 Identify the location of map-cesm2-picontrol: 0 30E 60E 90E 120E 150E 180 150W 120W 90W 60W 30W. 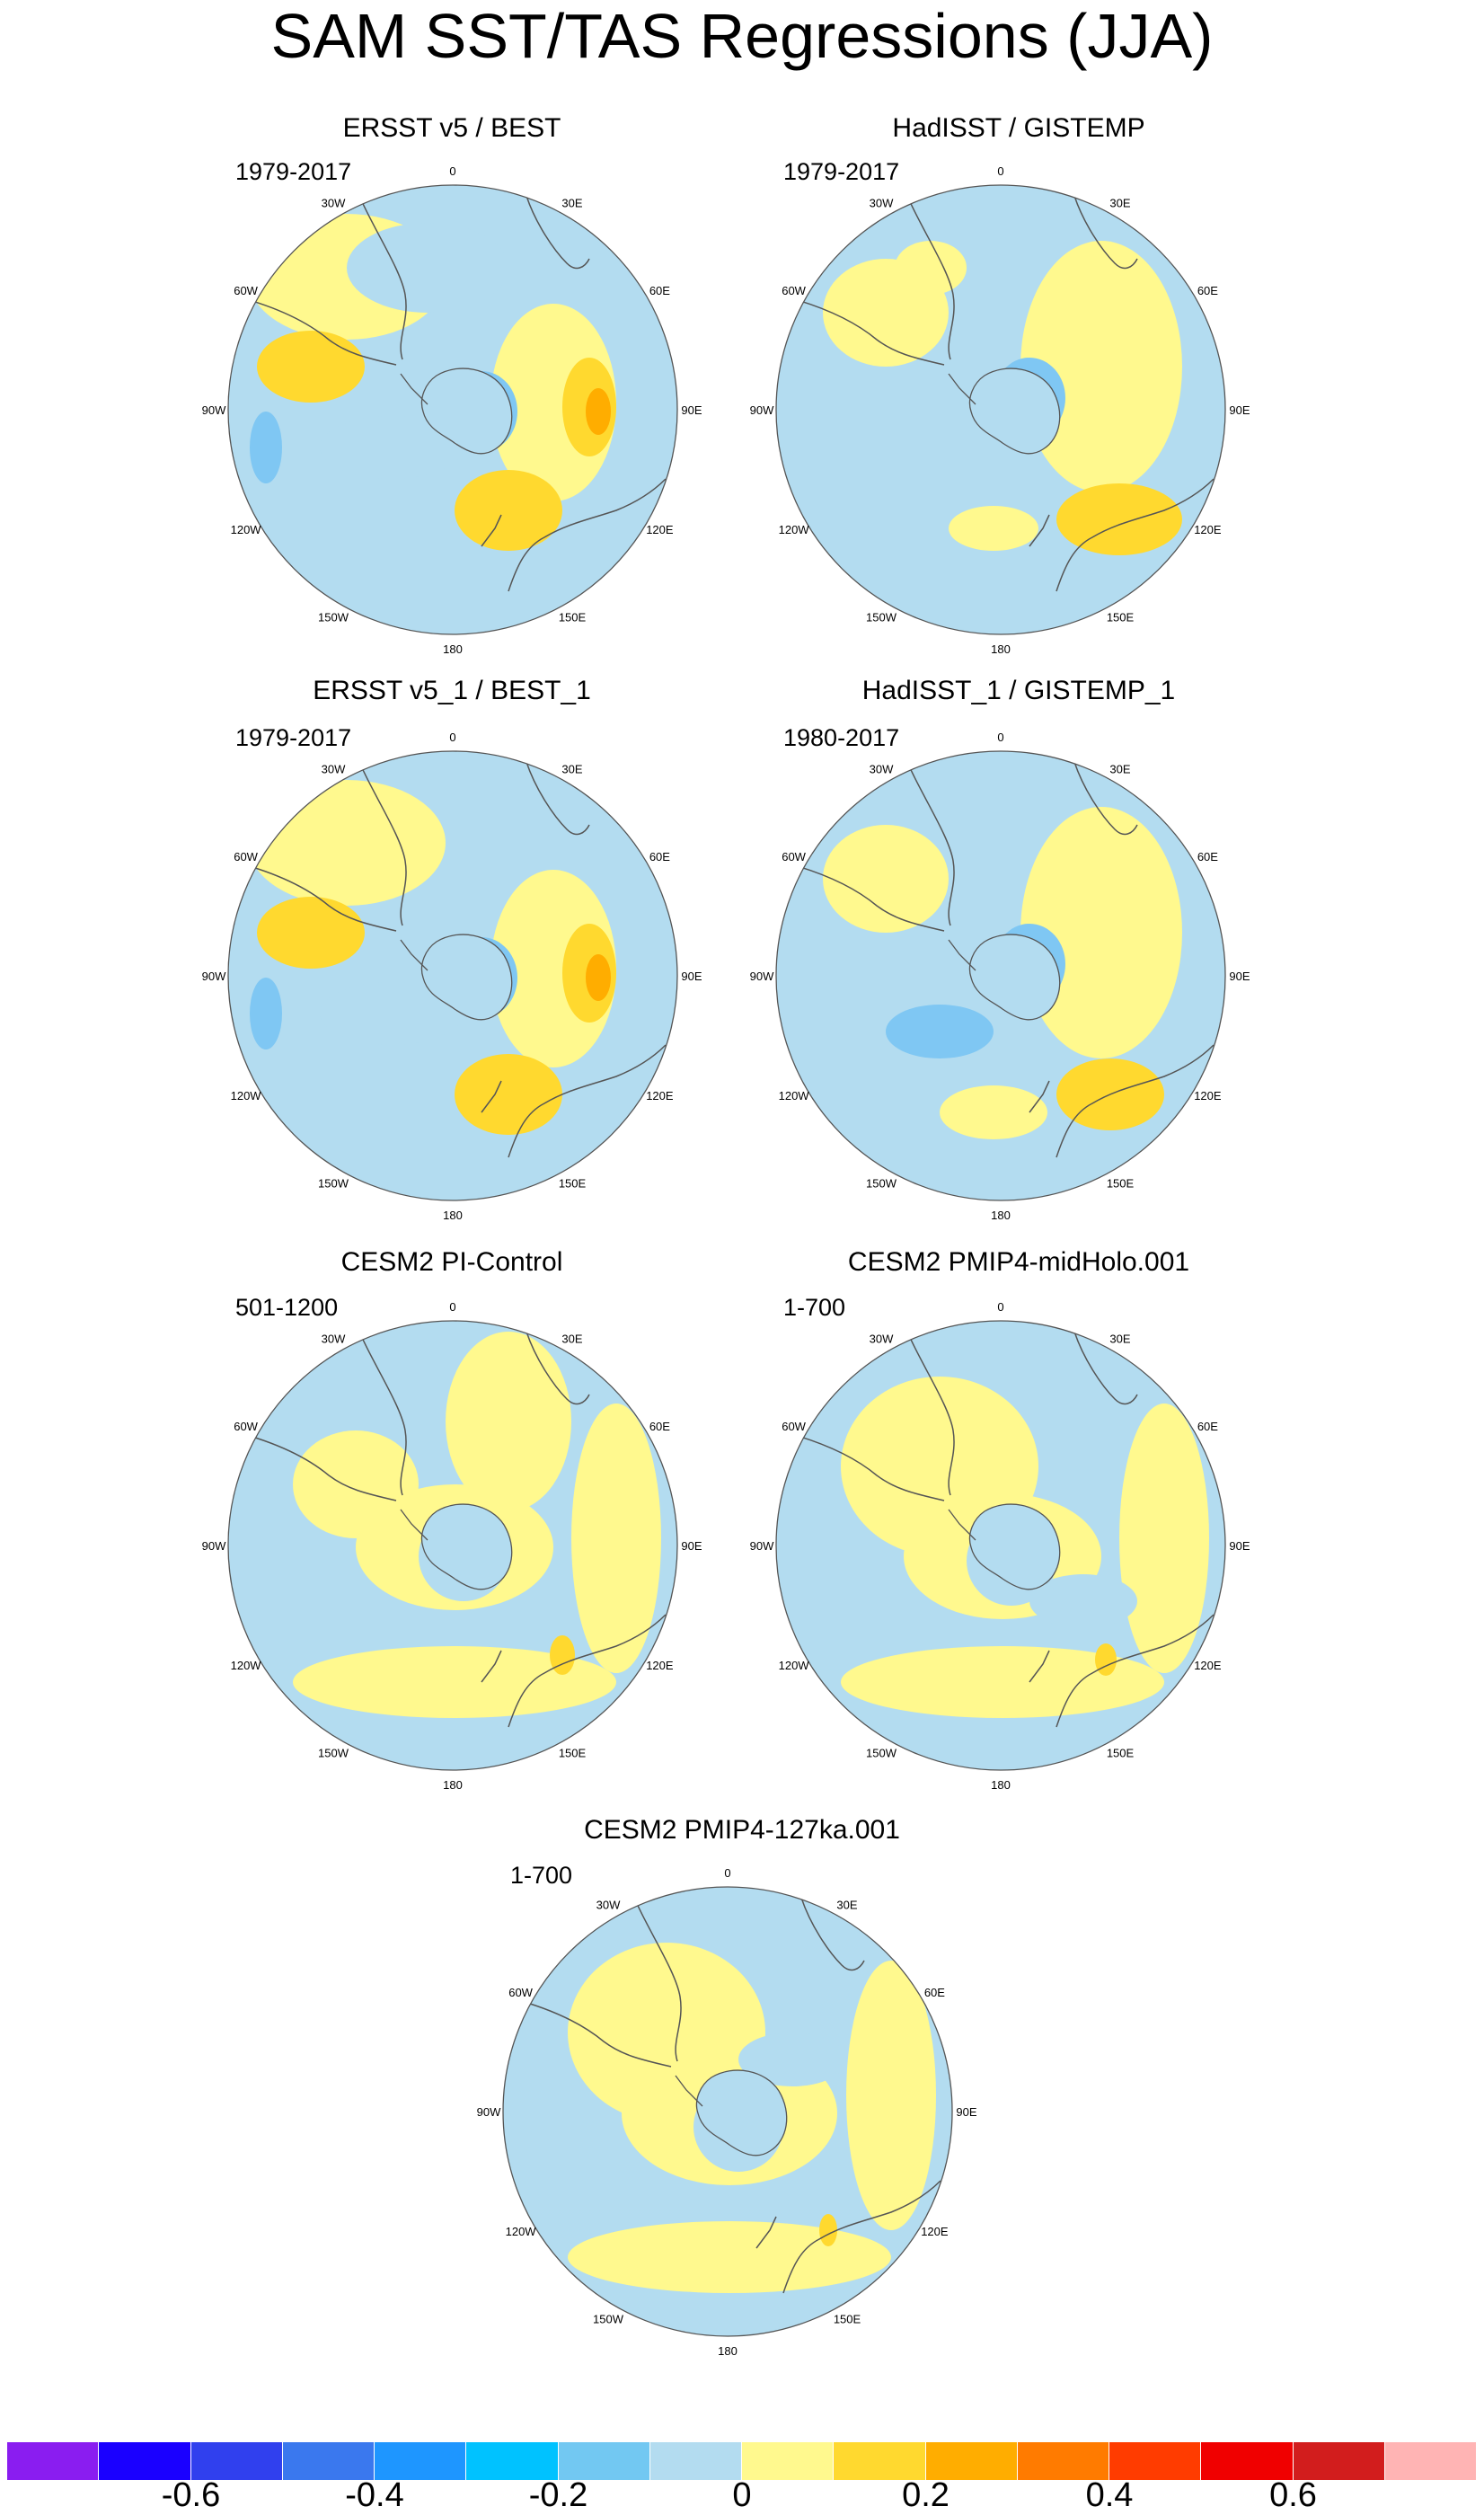
(452, 1546).